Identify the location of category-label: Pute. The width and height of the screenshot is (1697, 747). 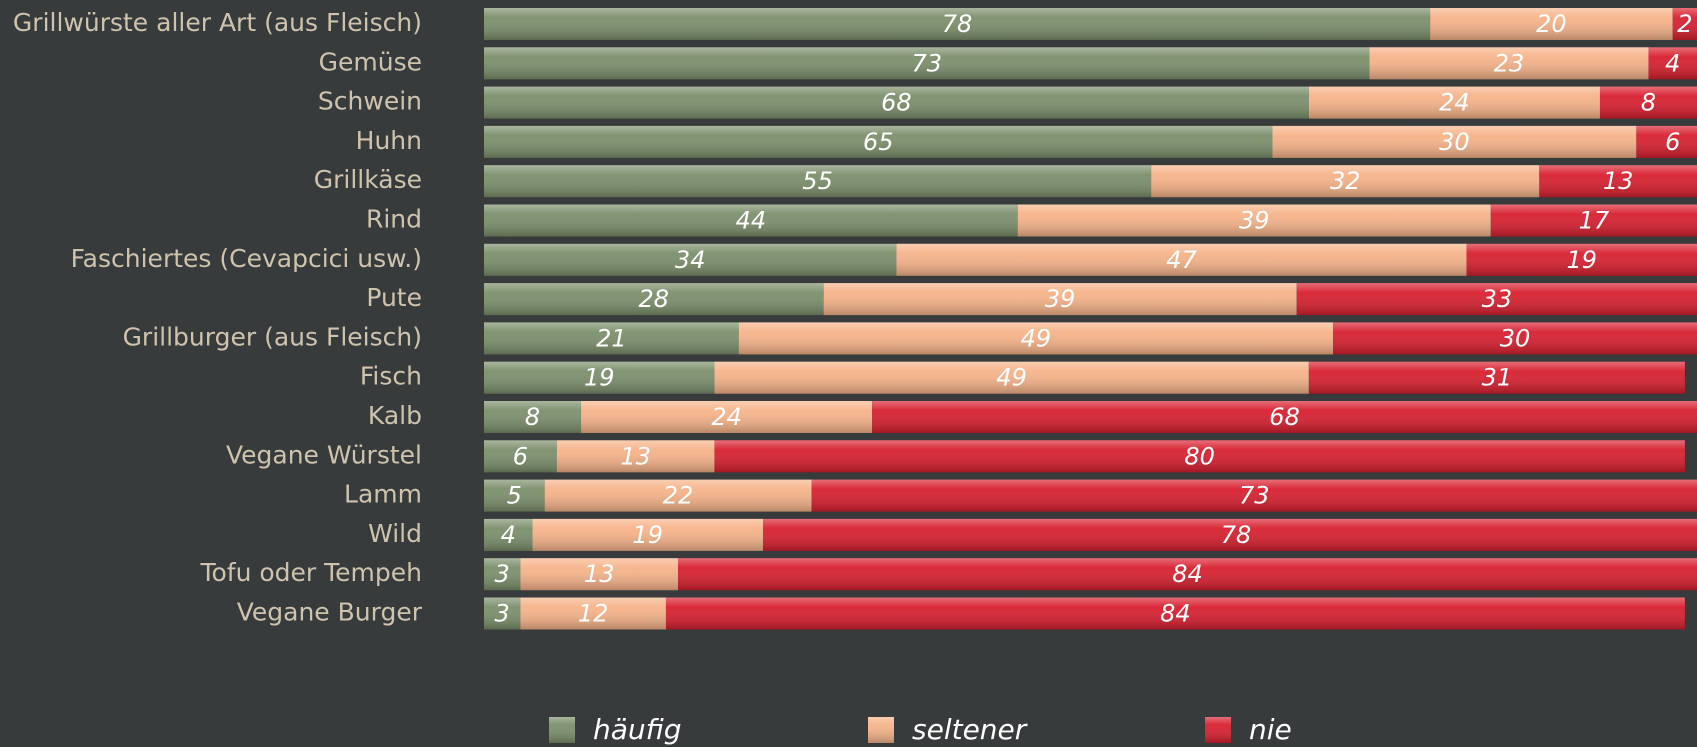
(394, 297).